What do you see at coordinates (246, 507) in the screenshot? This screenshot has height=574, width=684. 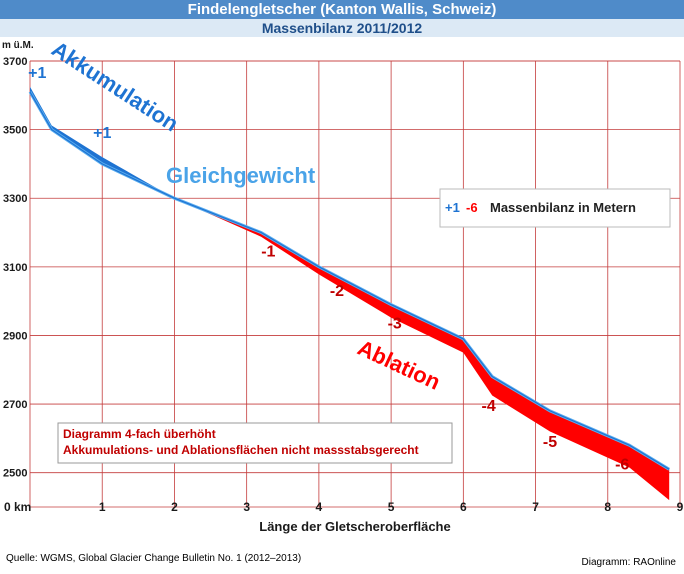 I see `x-tick-label: 3` at bounding box center [246, 507].